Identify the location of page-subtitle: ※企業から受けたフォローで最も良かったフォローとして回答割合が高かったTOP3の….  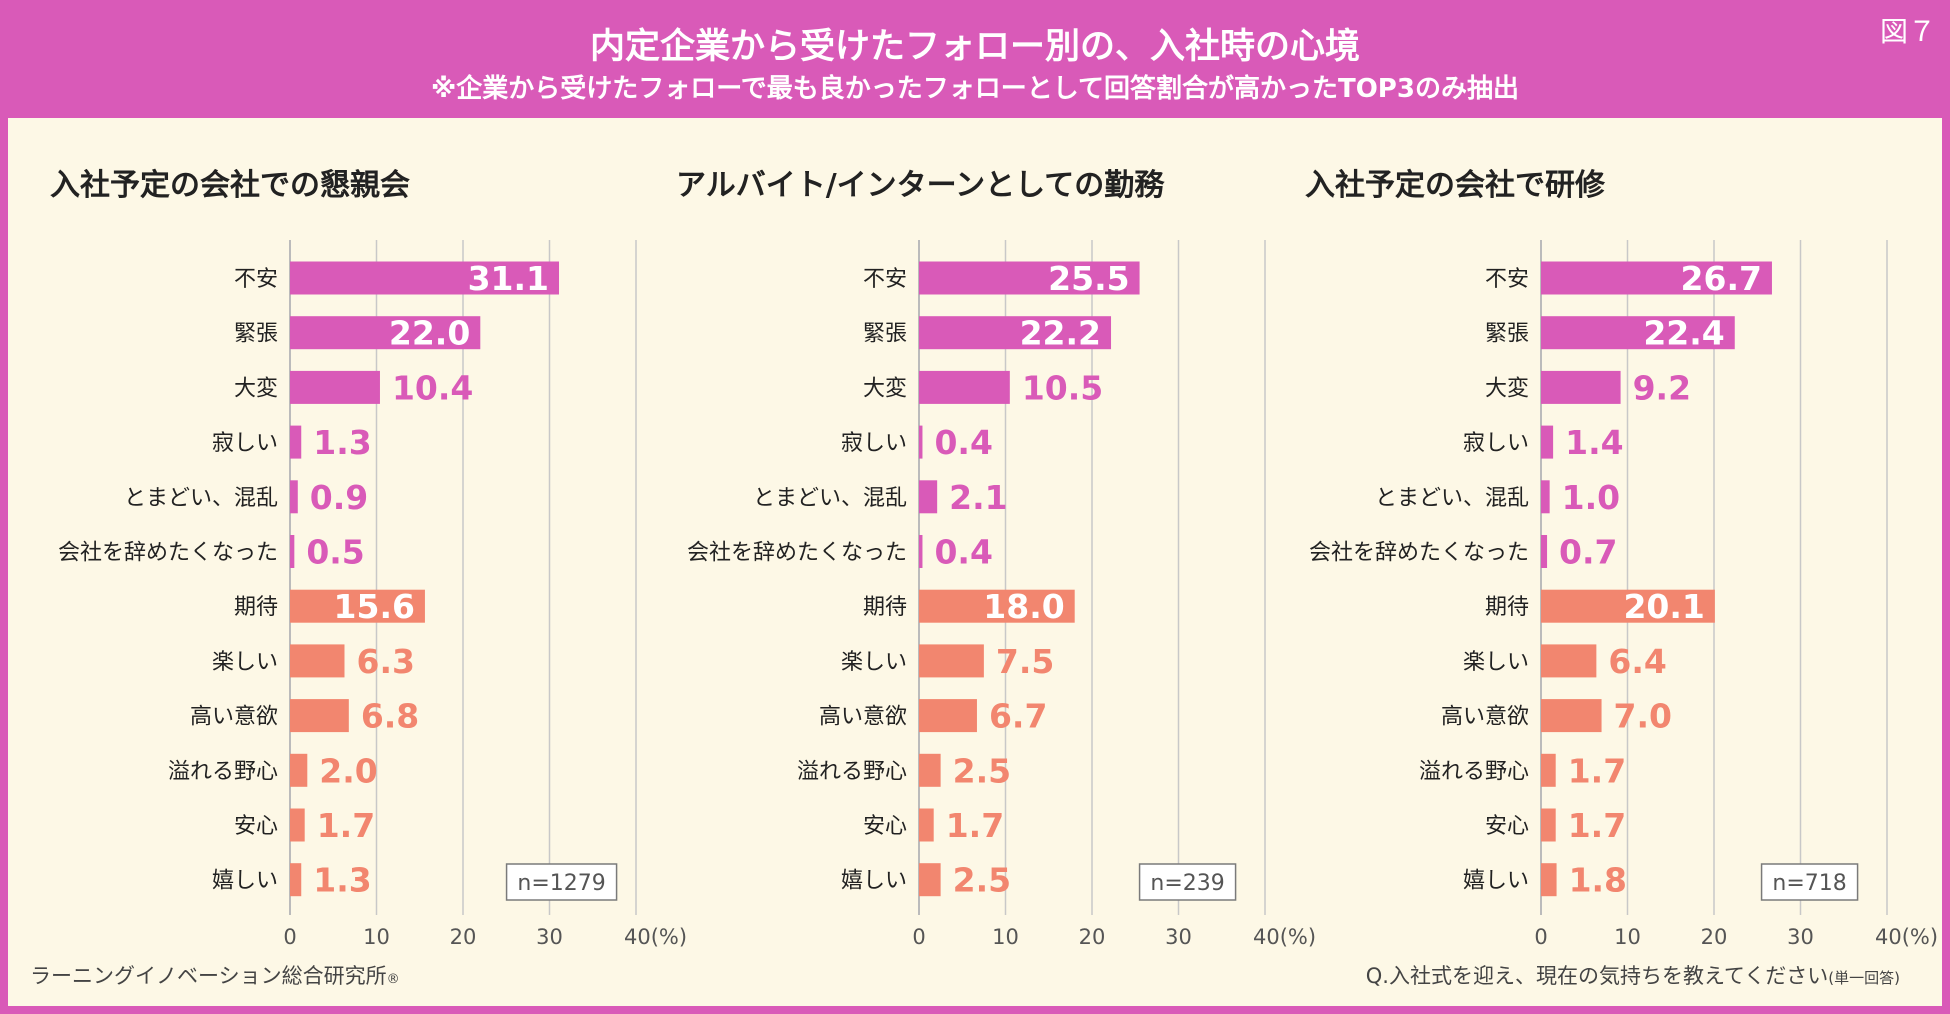
(975, 89).